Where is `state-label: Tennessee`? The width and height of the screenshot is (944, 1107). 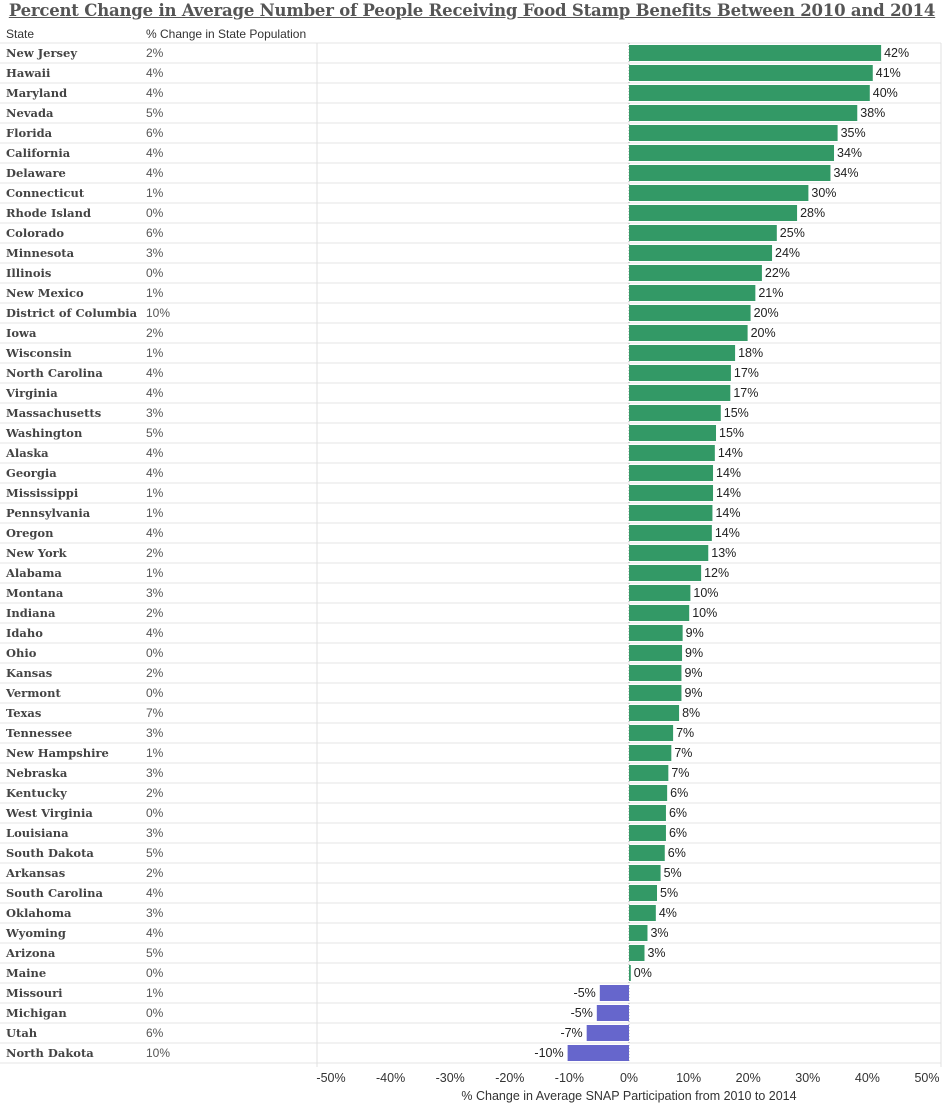
state-label: Tennessee is located at coordinates (39, 733).